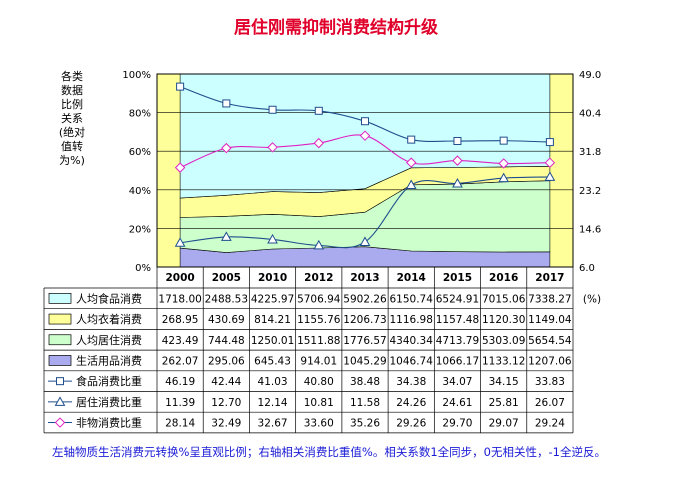 This screenshot has height=482, width=673. I want to click on left-tick-label: 20%, so click(140, 229).